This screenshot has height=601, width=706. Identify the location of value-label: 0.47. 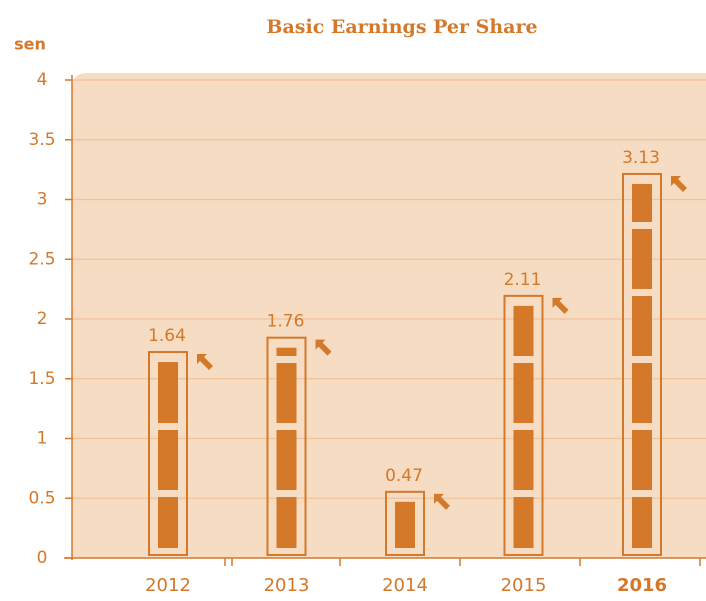
(404, 476).